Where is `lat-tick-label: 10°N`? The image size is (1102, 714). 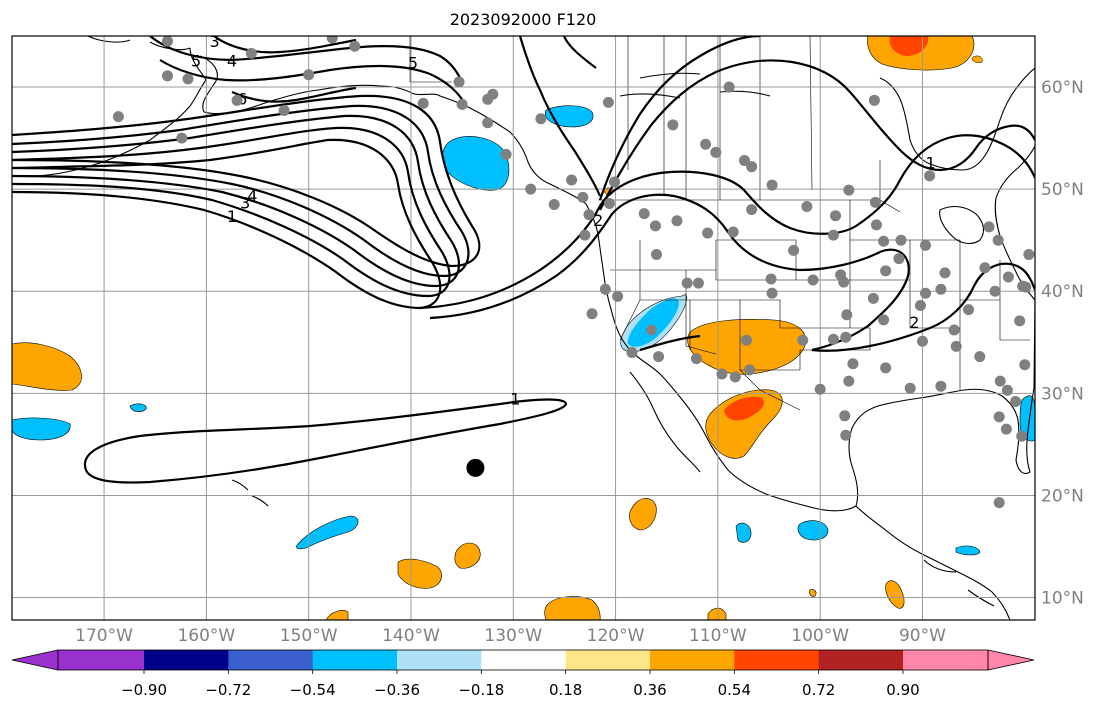 lat-tick-label: 10°N is located at coordinates (1062, 599).